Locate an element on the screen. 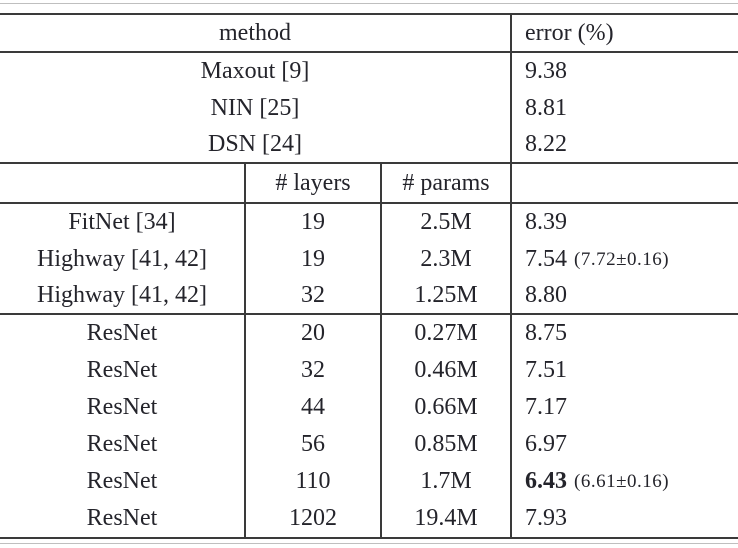 The height and width of the screenshot is (548, 738). error-stddev-note: (6.61±0.16) is located at coordinates (622, 481).